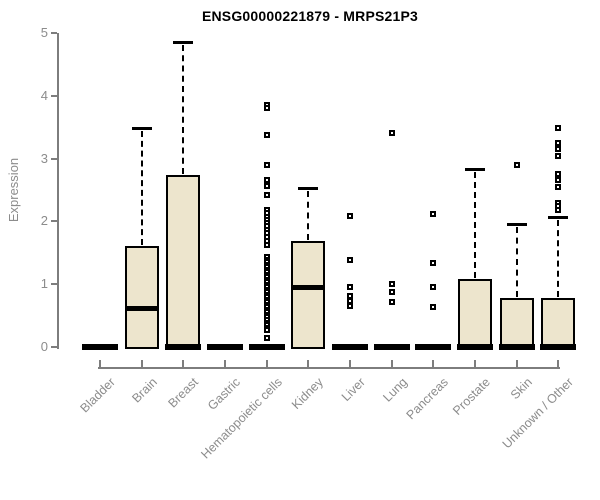 Image resolution: width=600 pixels, height=500 pixels. What do you see at coordinates (44, 346) in the screenshot?
I see `y-tick-label: 0` at bounding box center [44, 346].